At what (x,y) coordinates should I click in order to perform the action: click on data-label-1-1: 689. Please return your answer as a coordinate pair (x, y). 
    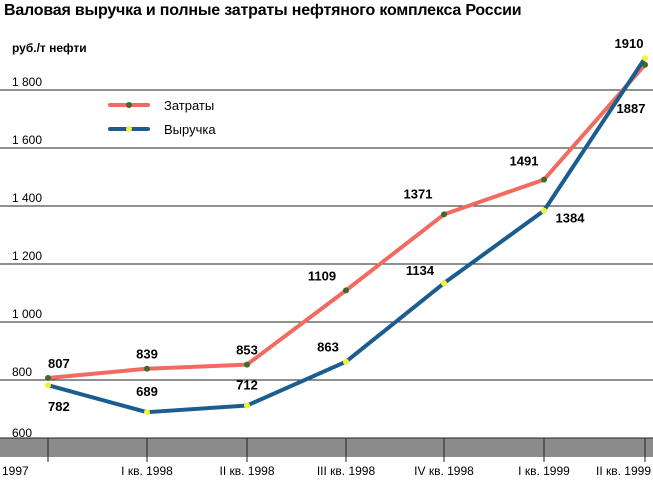
    Looking at the image, I should click on (147, 391).